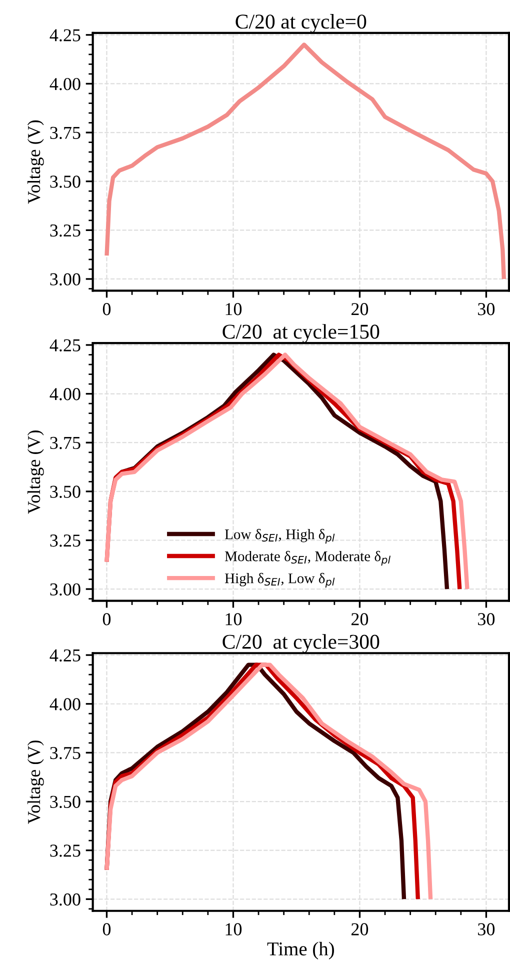  I want to click on legend-label: Low δ$_{SEI}$, High δ$_{pl}$, so click(279, 536).